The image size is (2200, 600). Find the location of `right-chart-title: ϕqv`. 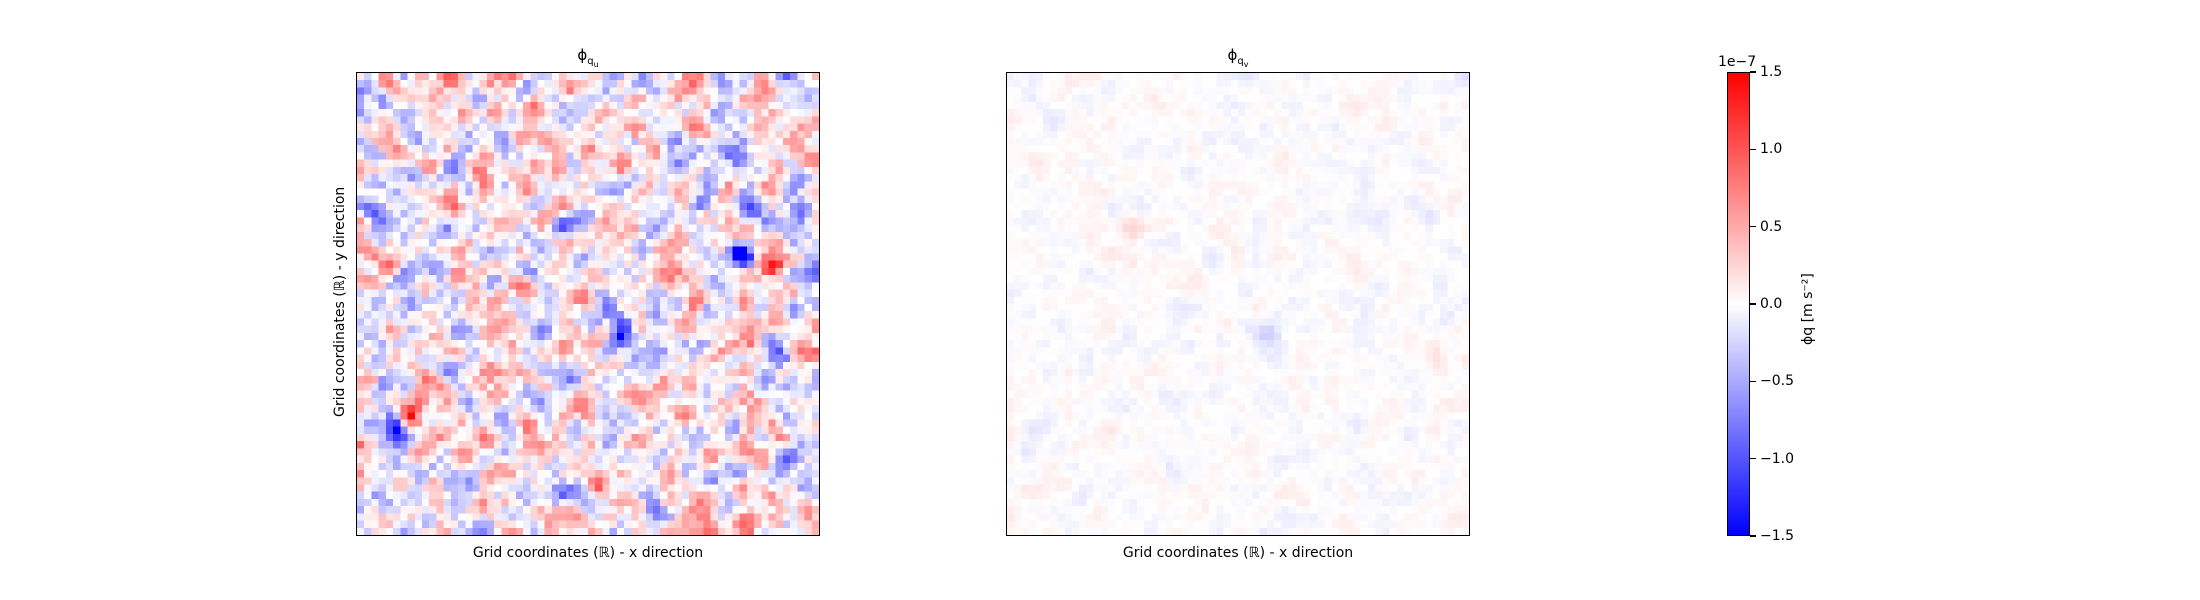

right-chart-title: ϕqv is located at coordinates (1238, 57).